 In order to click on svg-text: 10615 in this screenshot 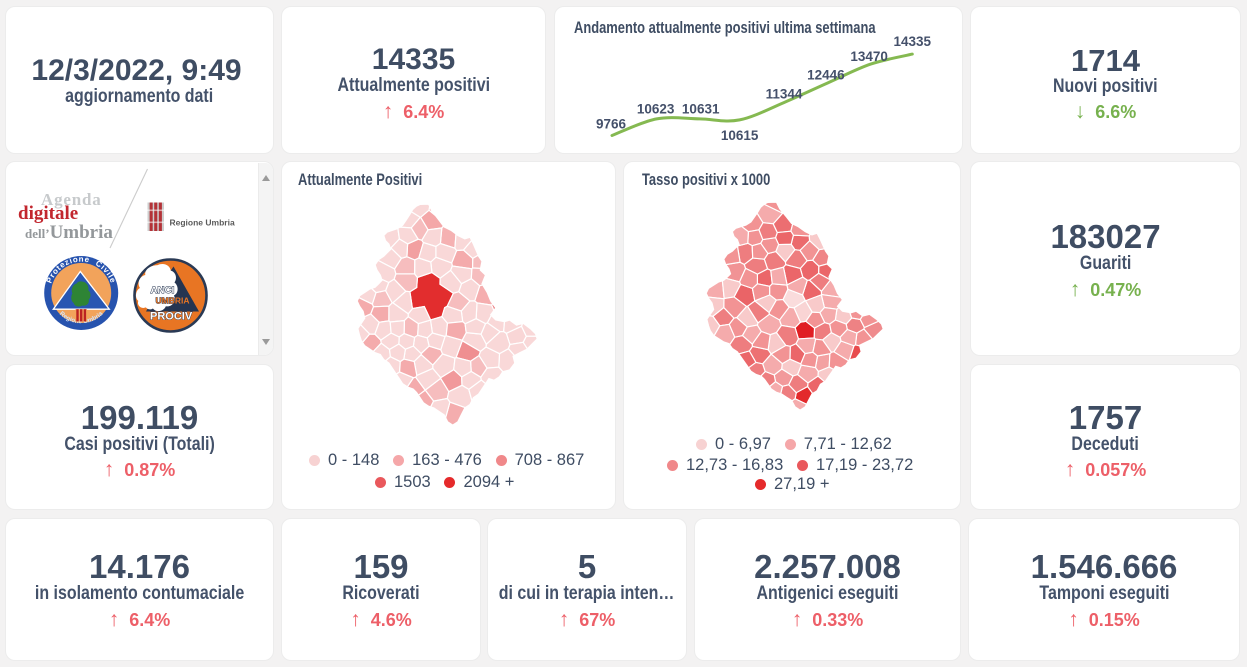, I will do `click(740, 135)`.